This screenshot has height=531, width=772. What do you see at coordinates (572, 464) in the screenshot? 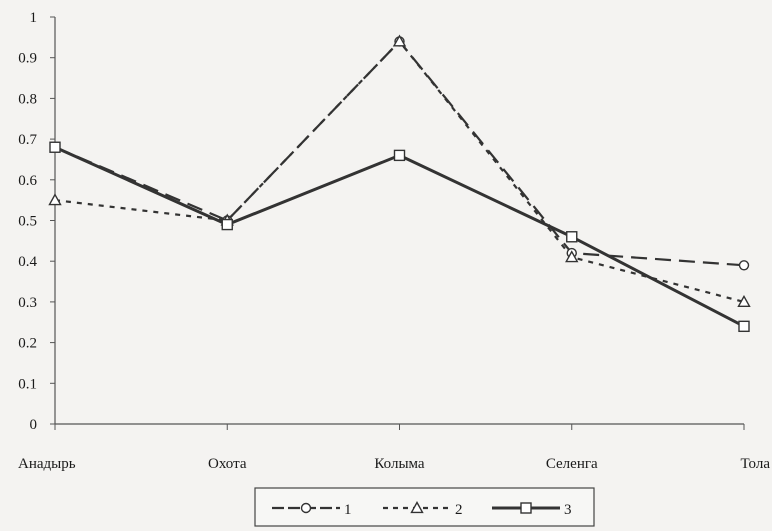
I see `x-category-label: Селенга` at bounding box center [572, 464].